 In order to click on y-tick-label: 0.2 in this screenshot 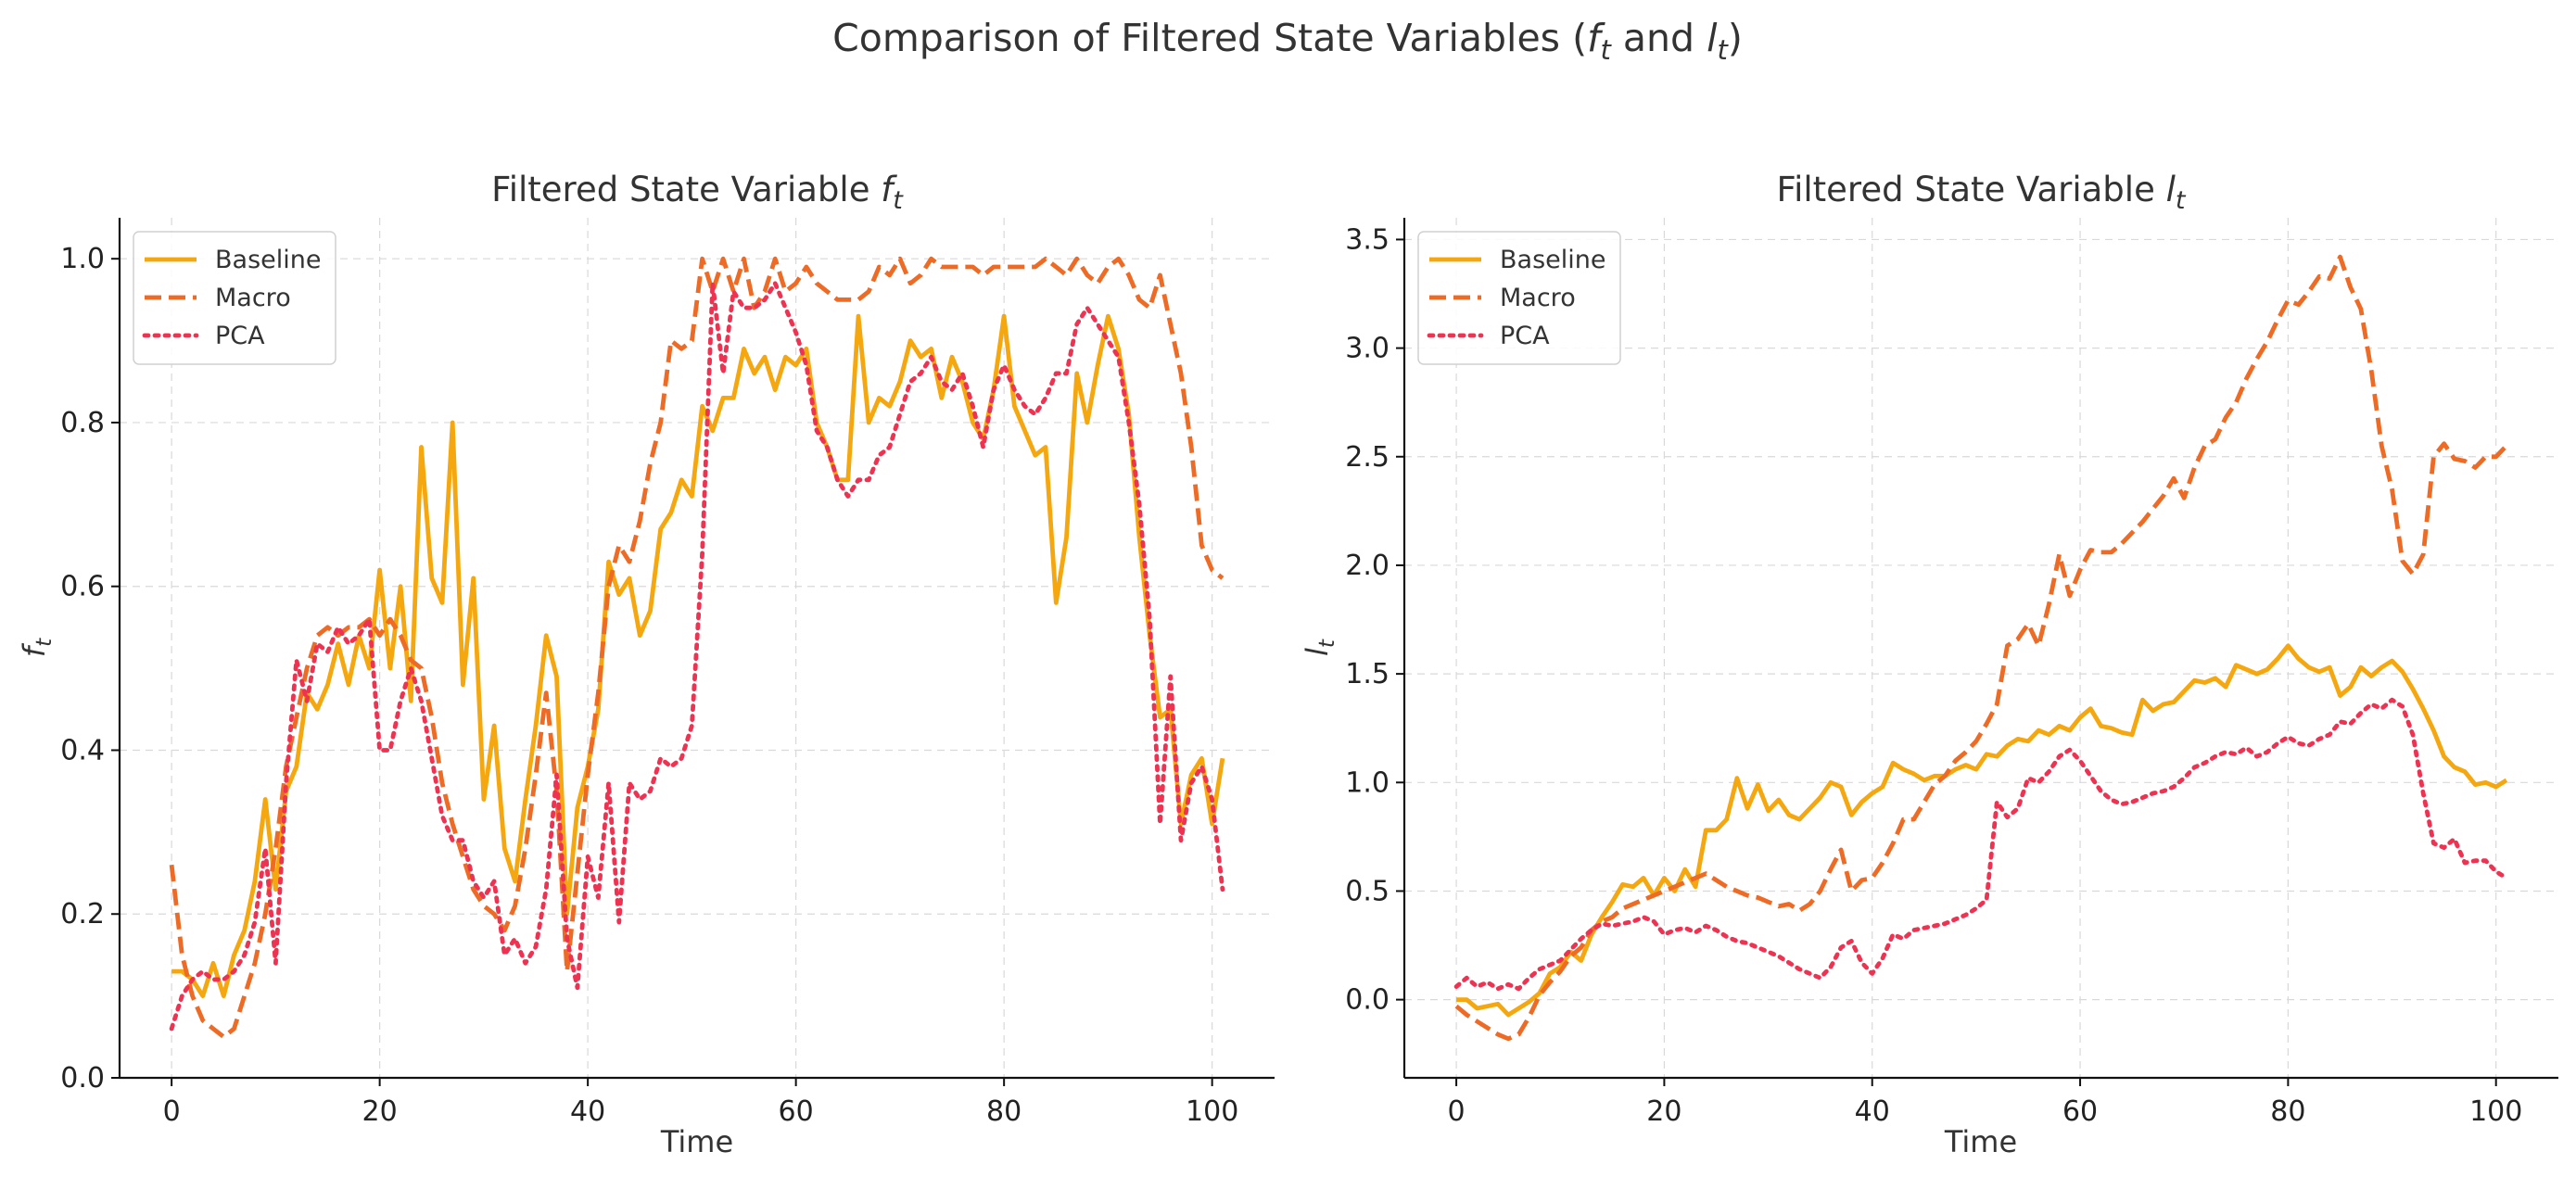, I will do `click(82, 914)`.